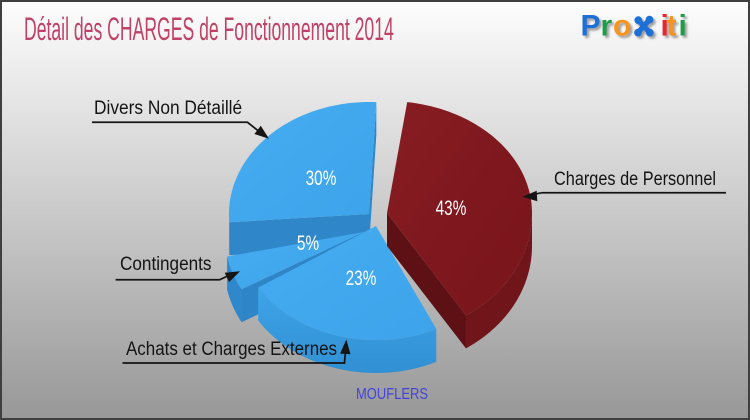  What do you see at coordinates (591, 26) in the screenshot?
I see `svg-text: P` at bounding box center [591, 26].